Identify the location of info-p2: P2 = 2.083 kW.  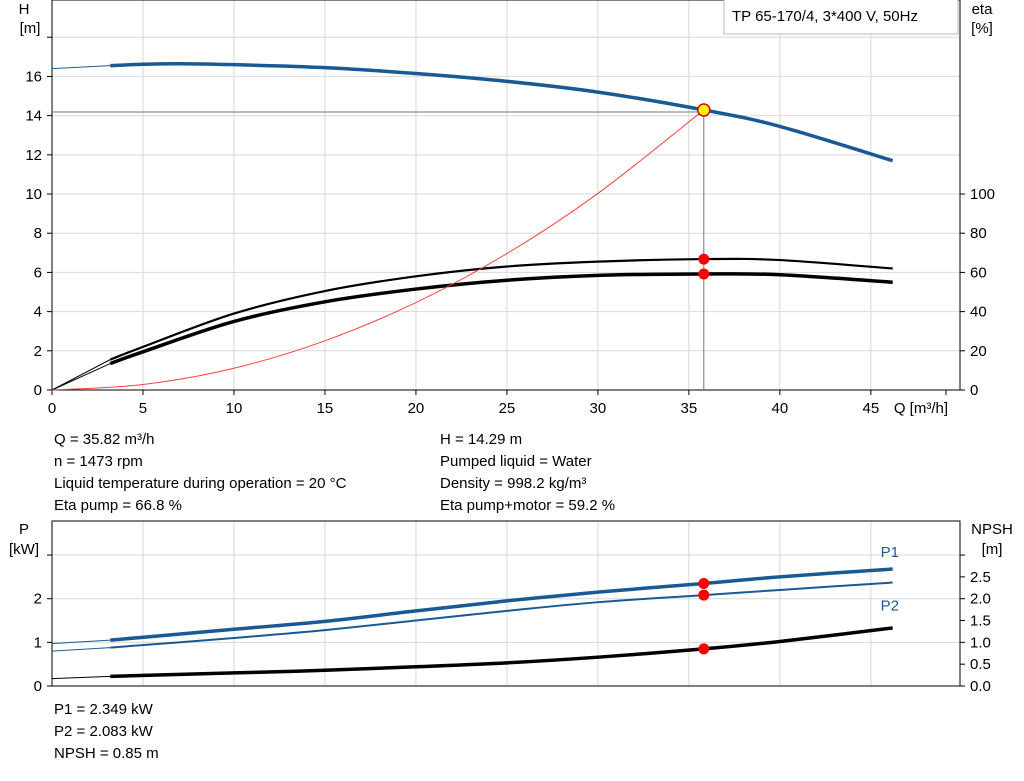
(103, 731).